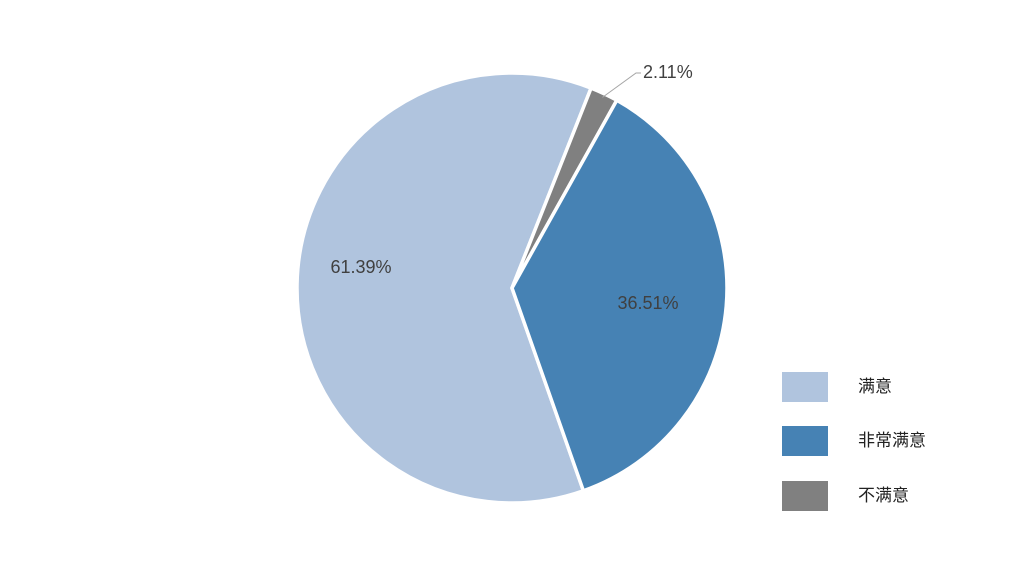 The width and height of the screenshot is (1024, 576). What do you see at coordinates (892, 441) in the screenshot?
I see `legend-label: 非常满意` at bounding box center [892, 441].